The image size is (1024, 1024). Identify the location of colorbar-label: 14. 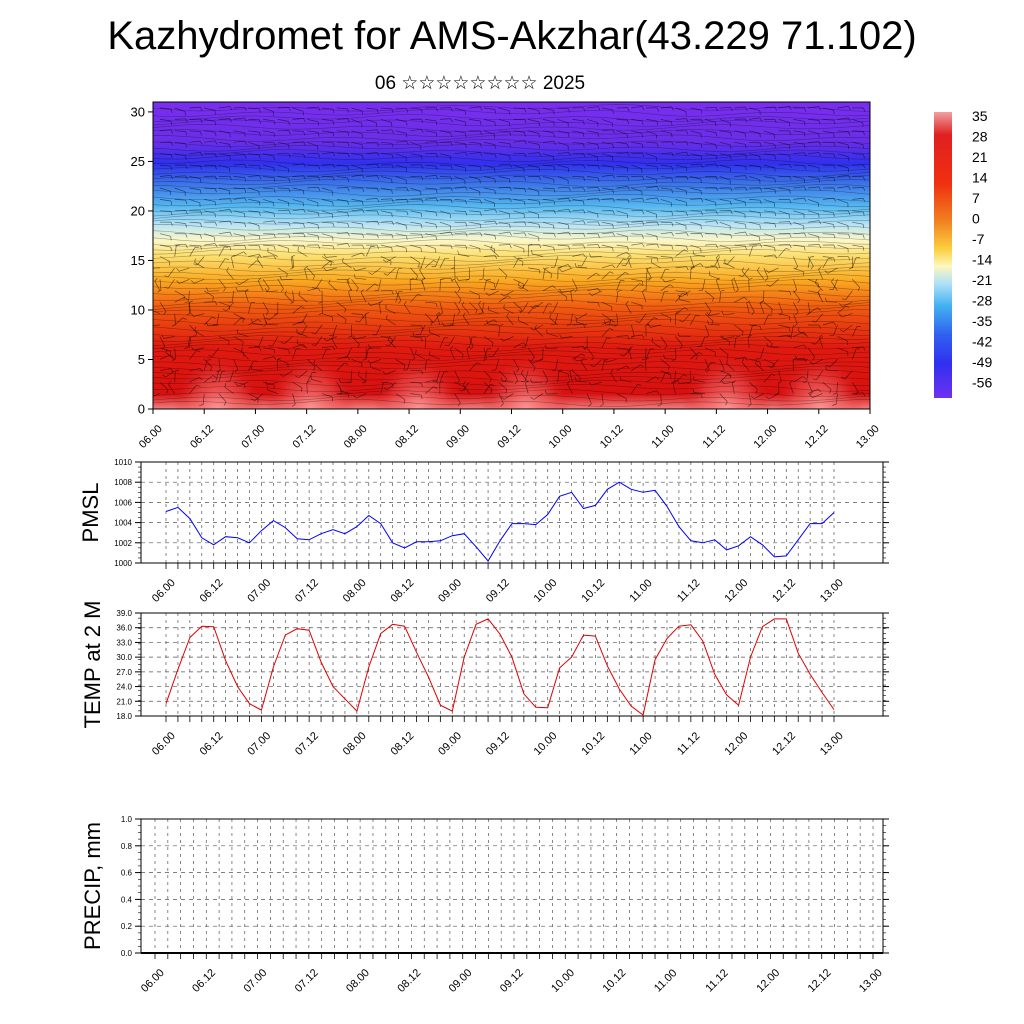
(980, 178).